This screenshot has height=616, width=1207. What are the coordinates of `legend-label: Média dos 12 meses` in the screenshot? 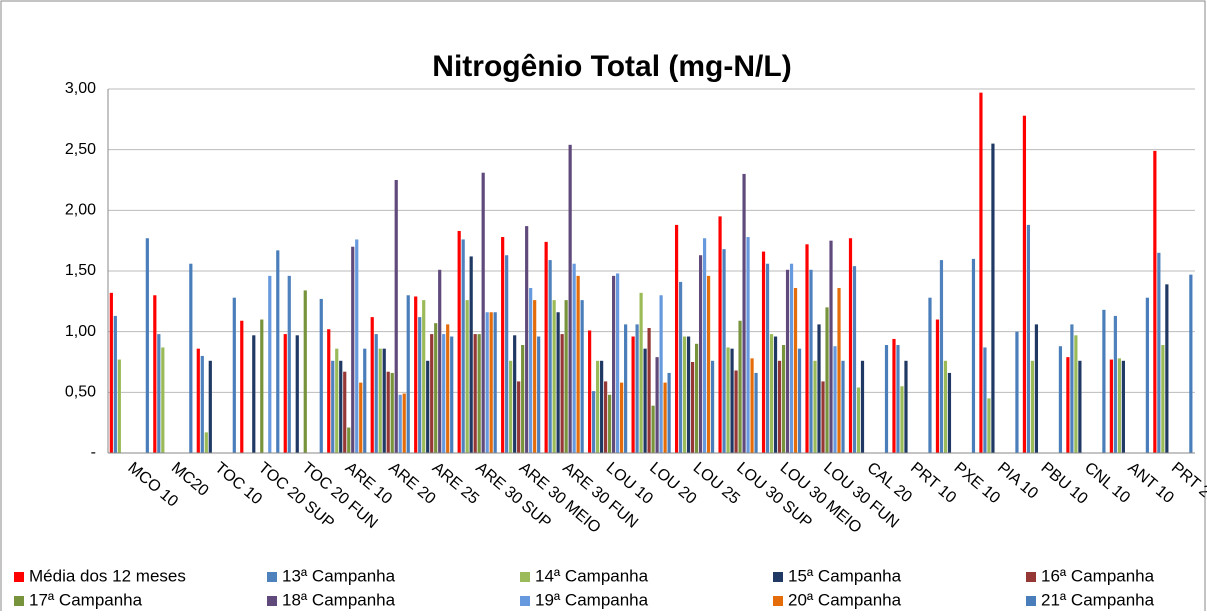 It's located at (107, 575).